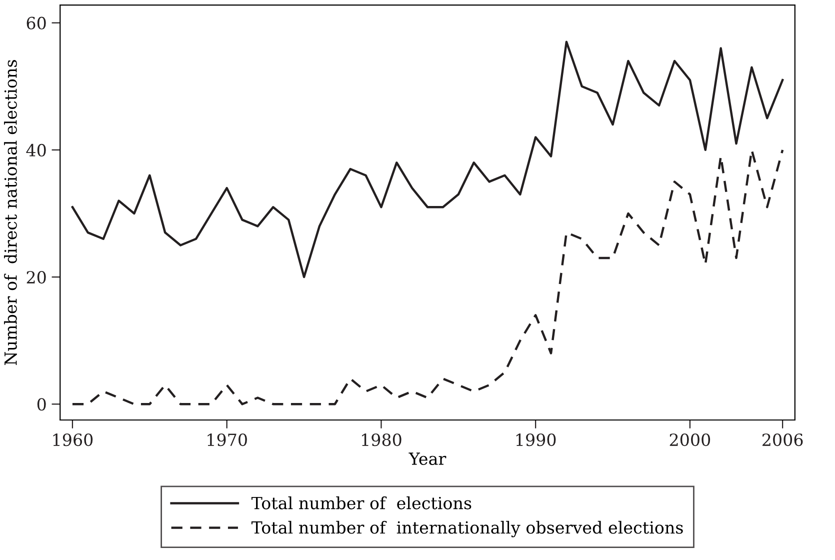 The width and height of the screenshot is (835, 560). What do you see at coordinates (36, 277) in the screenshot?
I see `y-tick-label: 20` at bounding box center [36, 277].